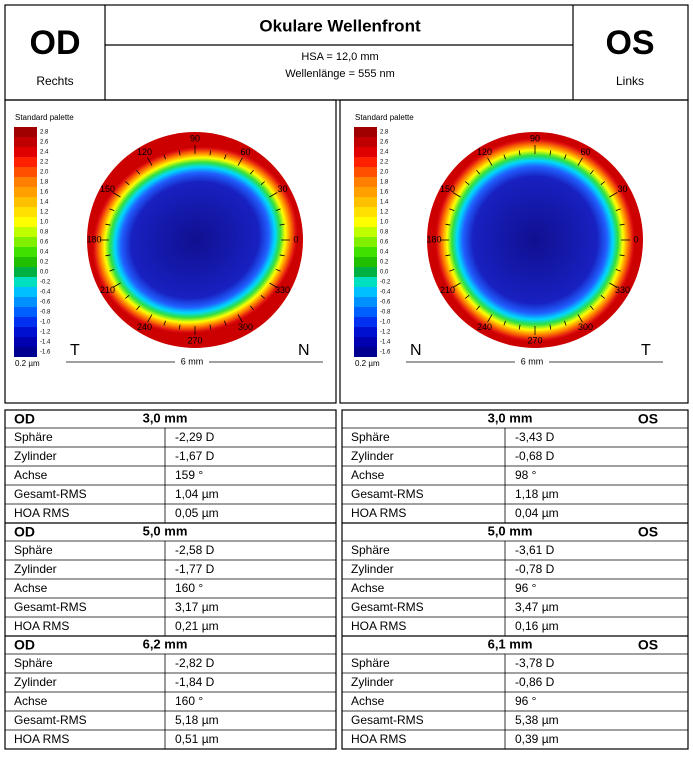 The width and height of the screenshot is (693, 760). I want to click on row-value: 0,21 µm, so click(197, 626).